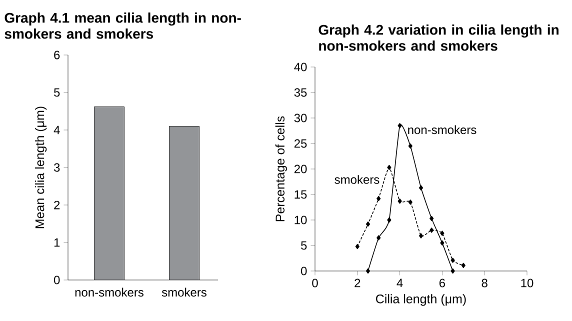 The image size is (572, 321). What do you see at coordinates (300, 92) in the screenshot?
I see `y-tick-label: 35` at bounding box center [300, 92].